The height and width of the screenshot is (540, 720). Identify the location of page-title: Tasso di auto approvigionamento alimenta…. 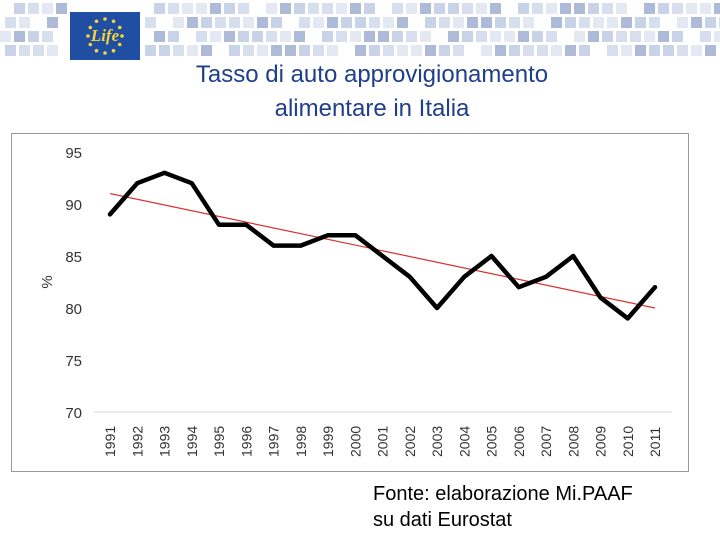
(372, 92).